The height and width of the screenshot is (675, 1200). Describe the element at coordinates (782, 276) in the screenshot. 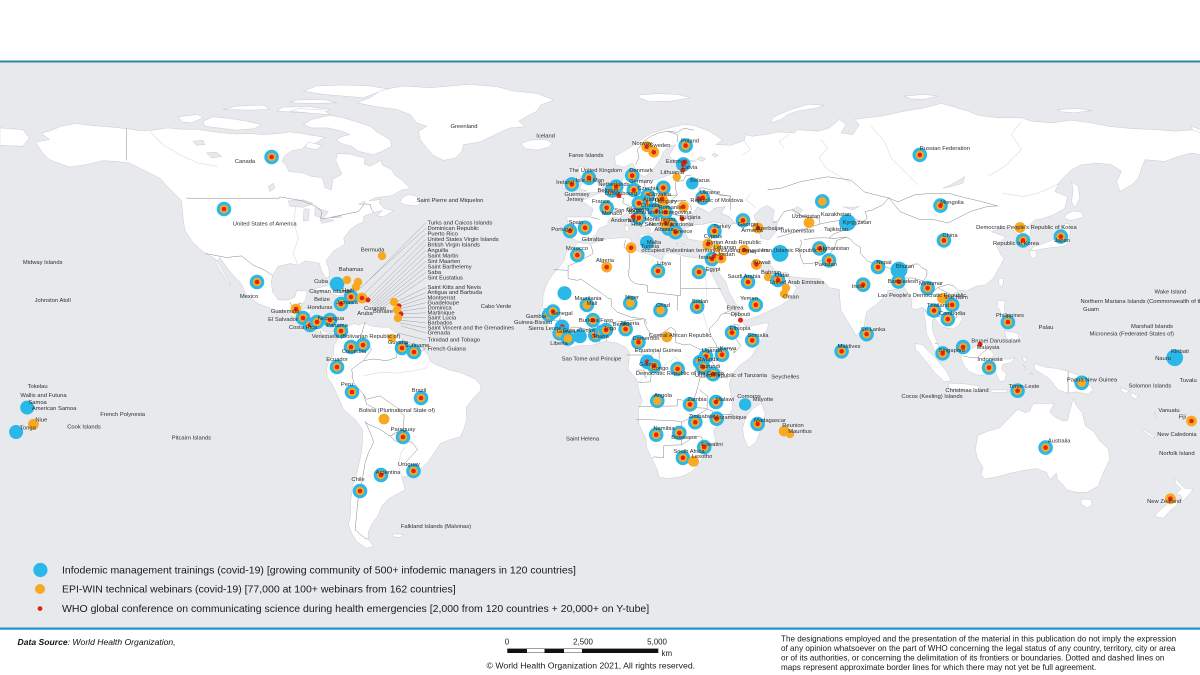

I see `svg-text: Qatar` at that location.